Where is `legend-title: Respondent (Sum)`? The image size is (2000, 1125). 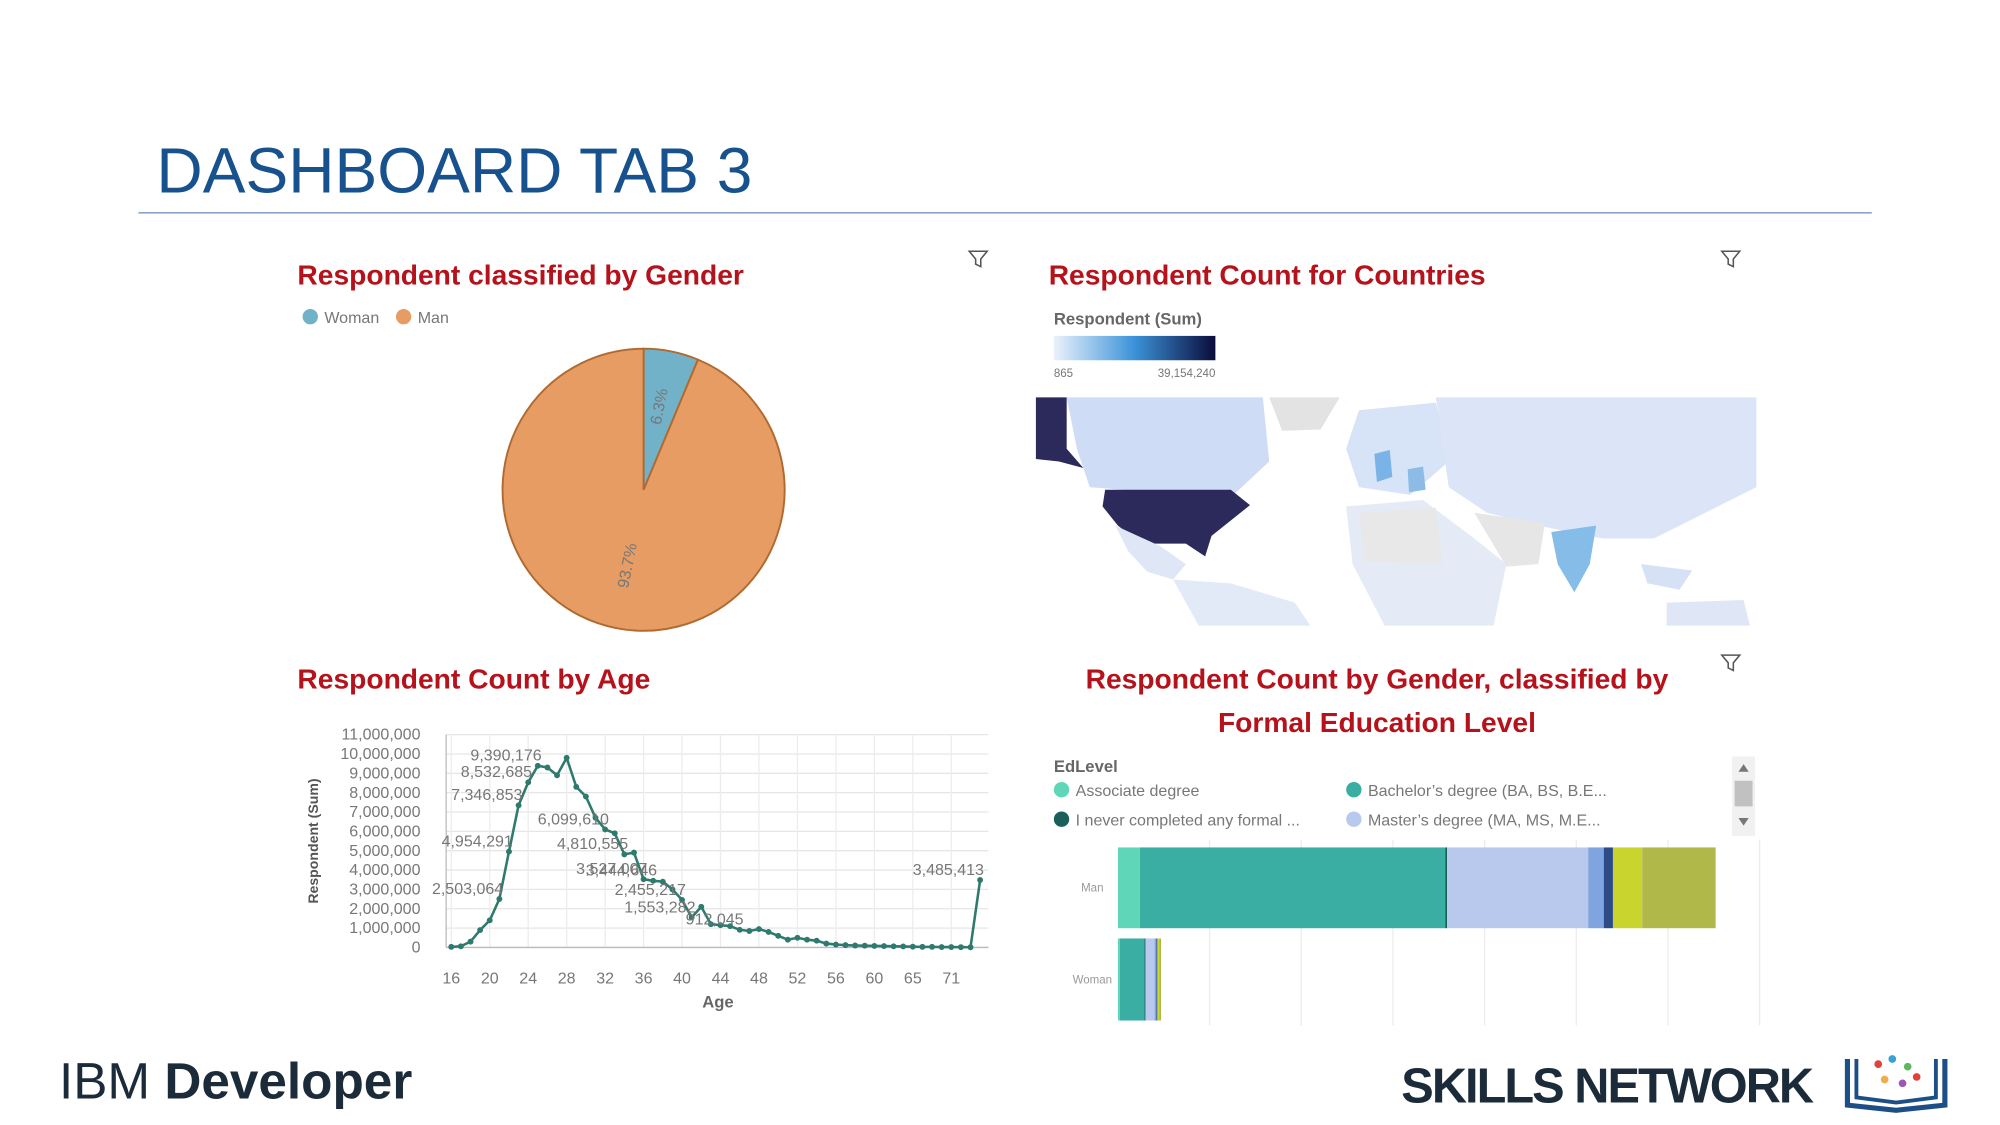
legend-title: Respondent (Sum) is located at coordinates (1128, 318).